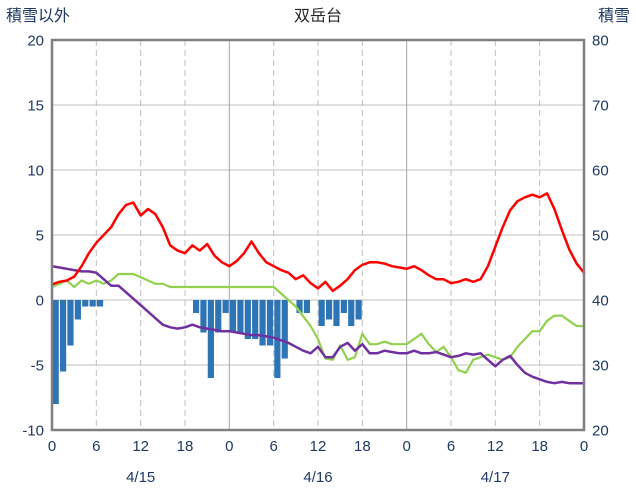  I want to click on left-axis-tick: 10, so click(35, 171).